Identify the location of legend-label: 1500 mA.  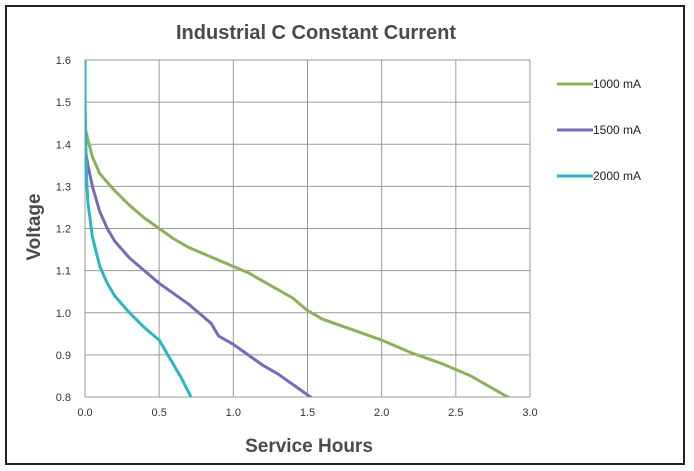
(617, 130).